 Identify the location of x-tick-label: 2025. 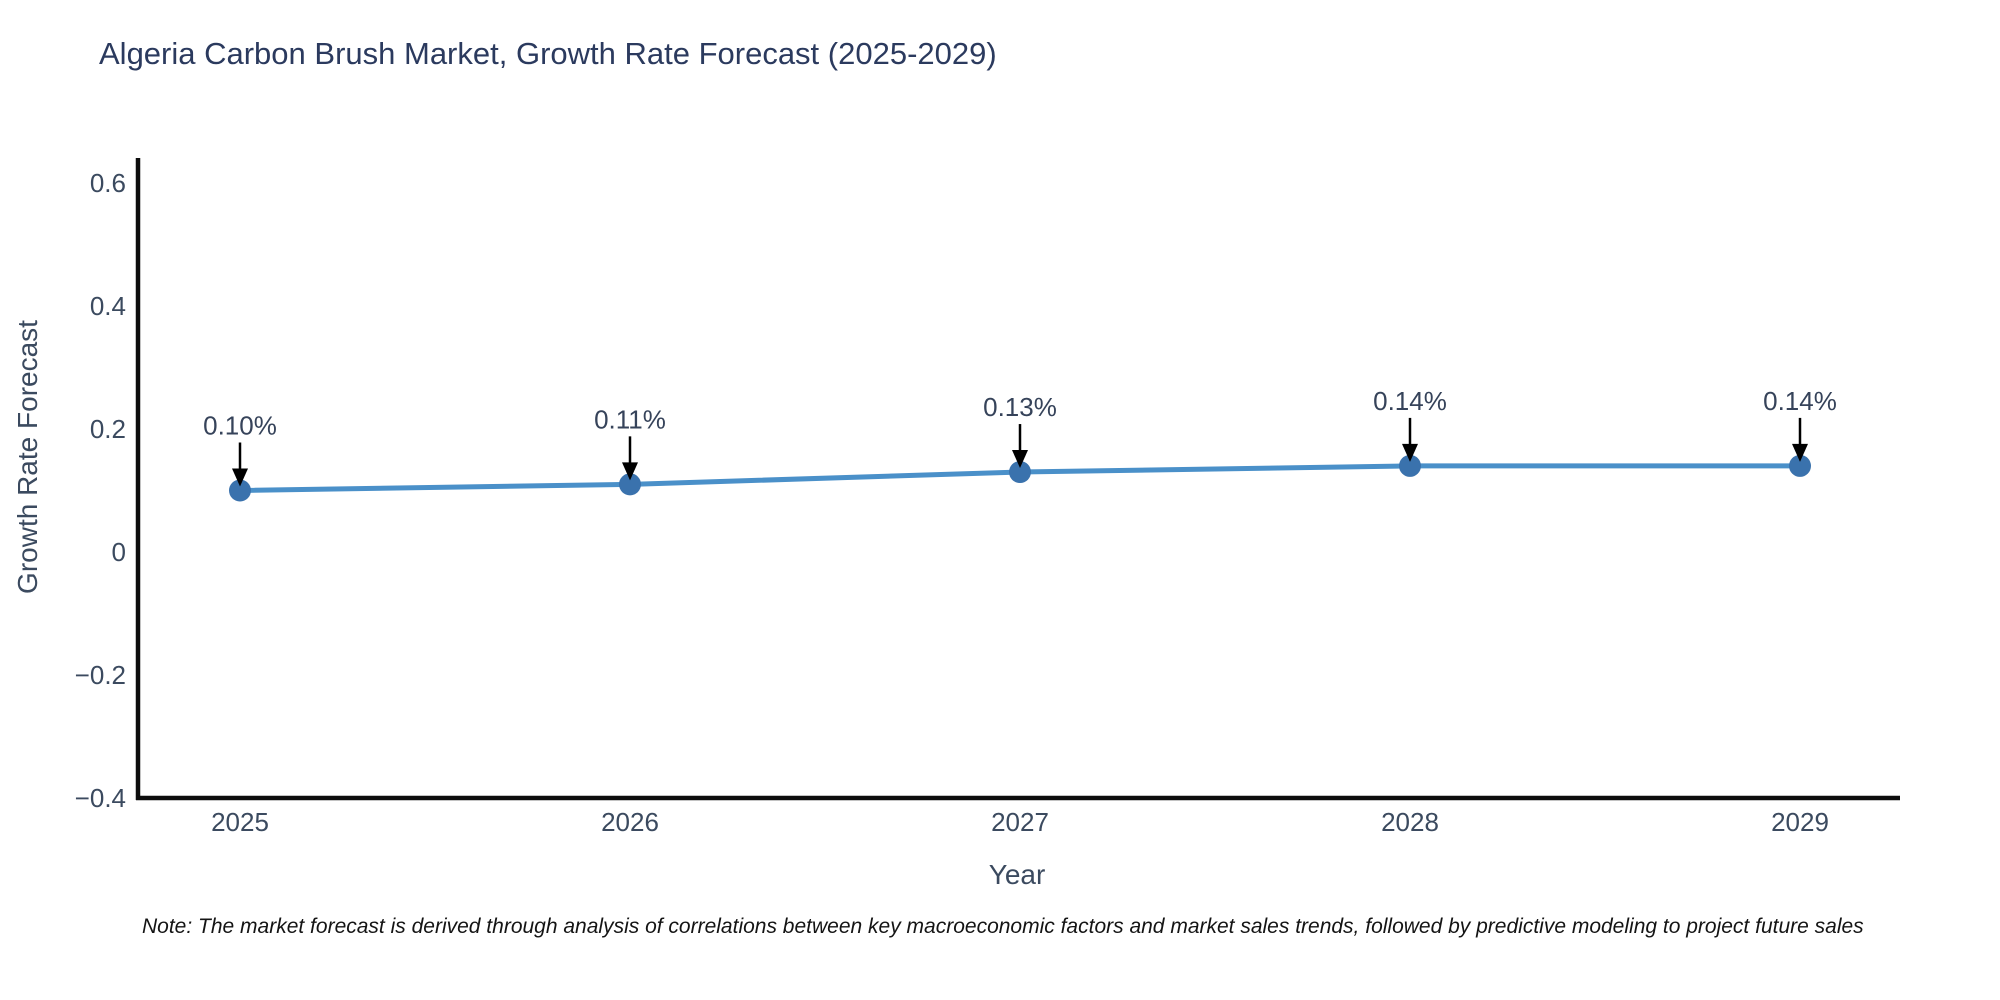
(240, 822).